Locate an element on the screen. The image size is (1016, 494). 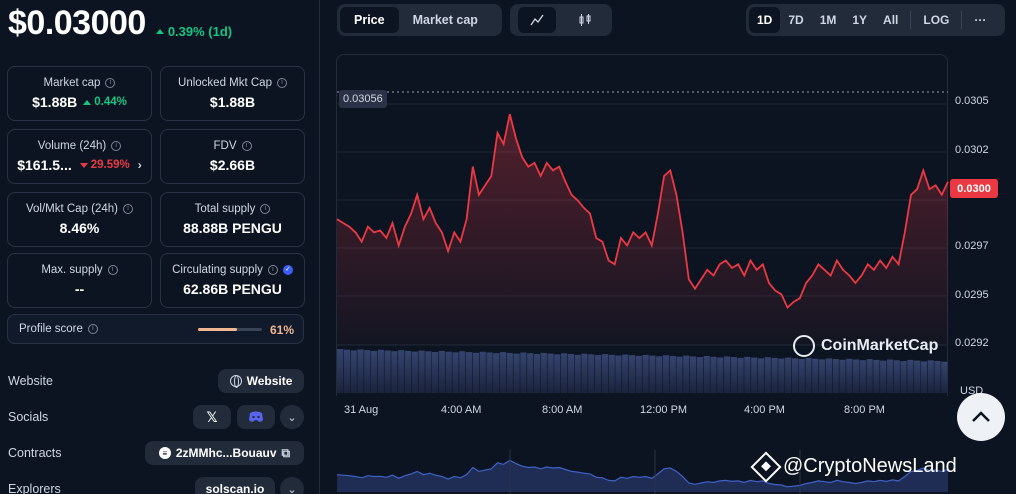
total-supply-label: Total supply is located at coordinates (225, 209).